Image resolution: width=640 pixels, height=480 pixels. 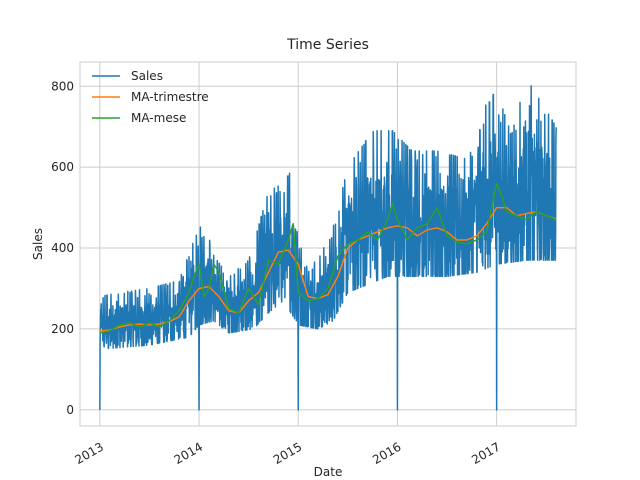 I want to click on y-axis-ticks: 0 200 400 600 800, so click(x=62, y=248).